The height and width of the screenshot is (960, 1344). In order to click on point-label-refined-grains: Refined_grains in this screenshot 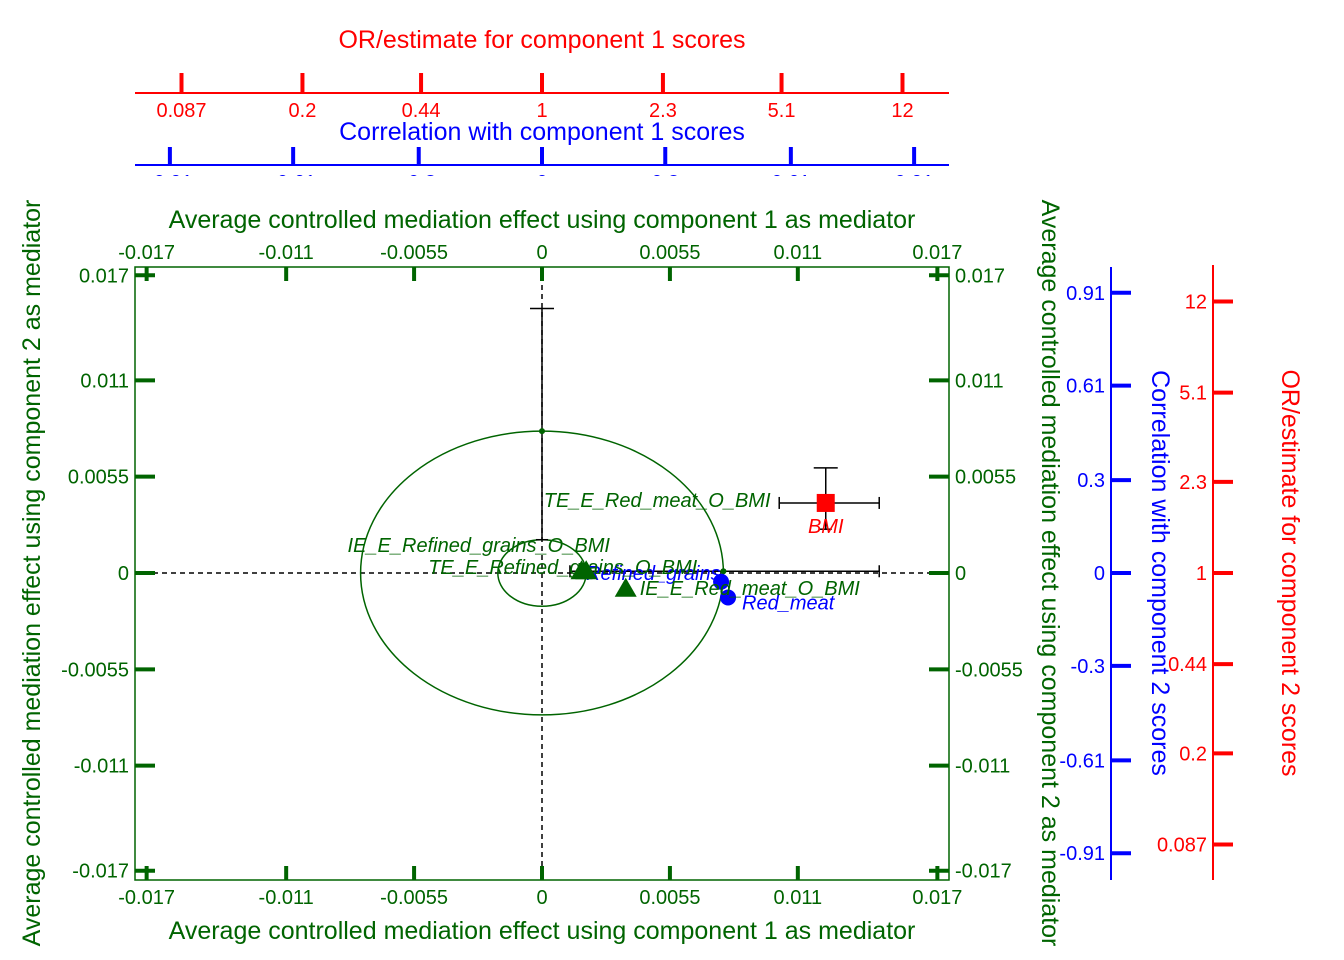, I will do `click(653, 574)`.